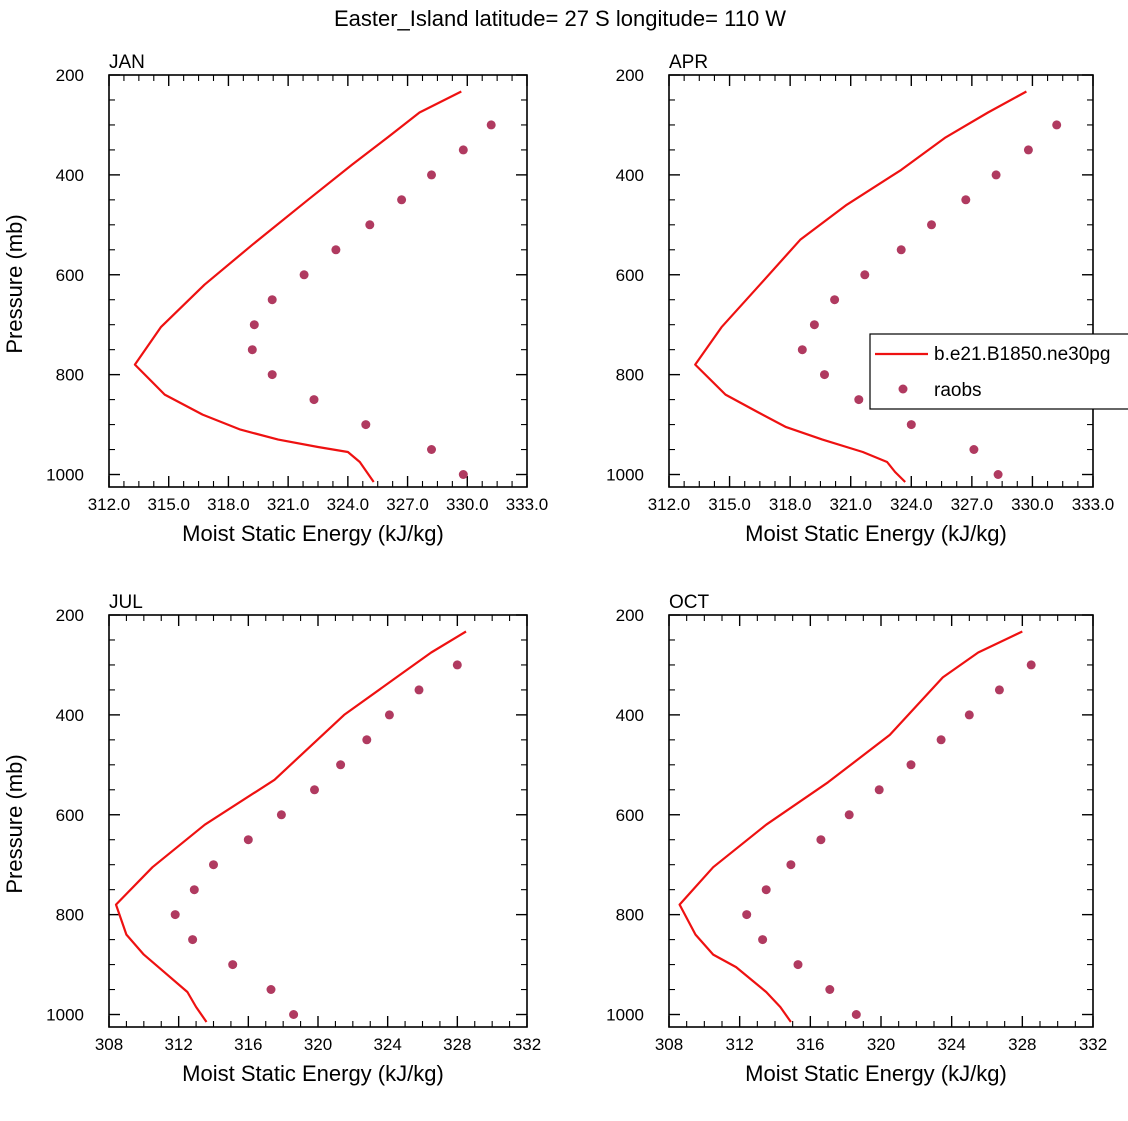  I want to click on x-tick-label: 324.0, so click(911, 504).